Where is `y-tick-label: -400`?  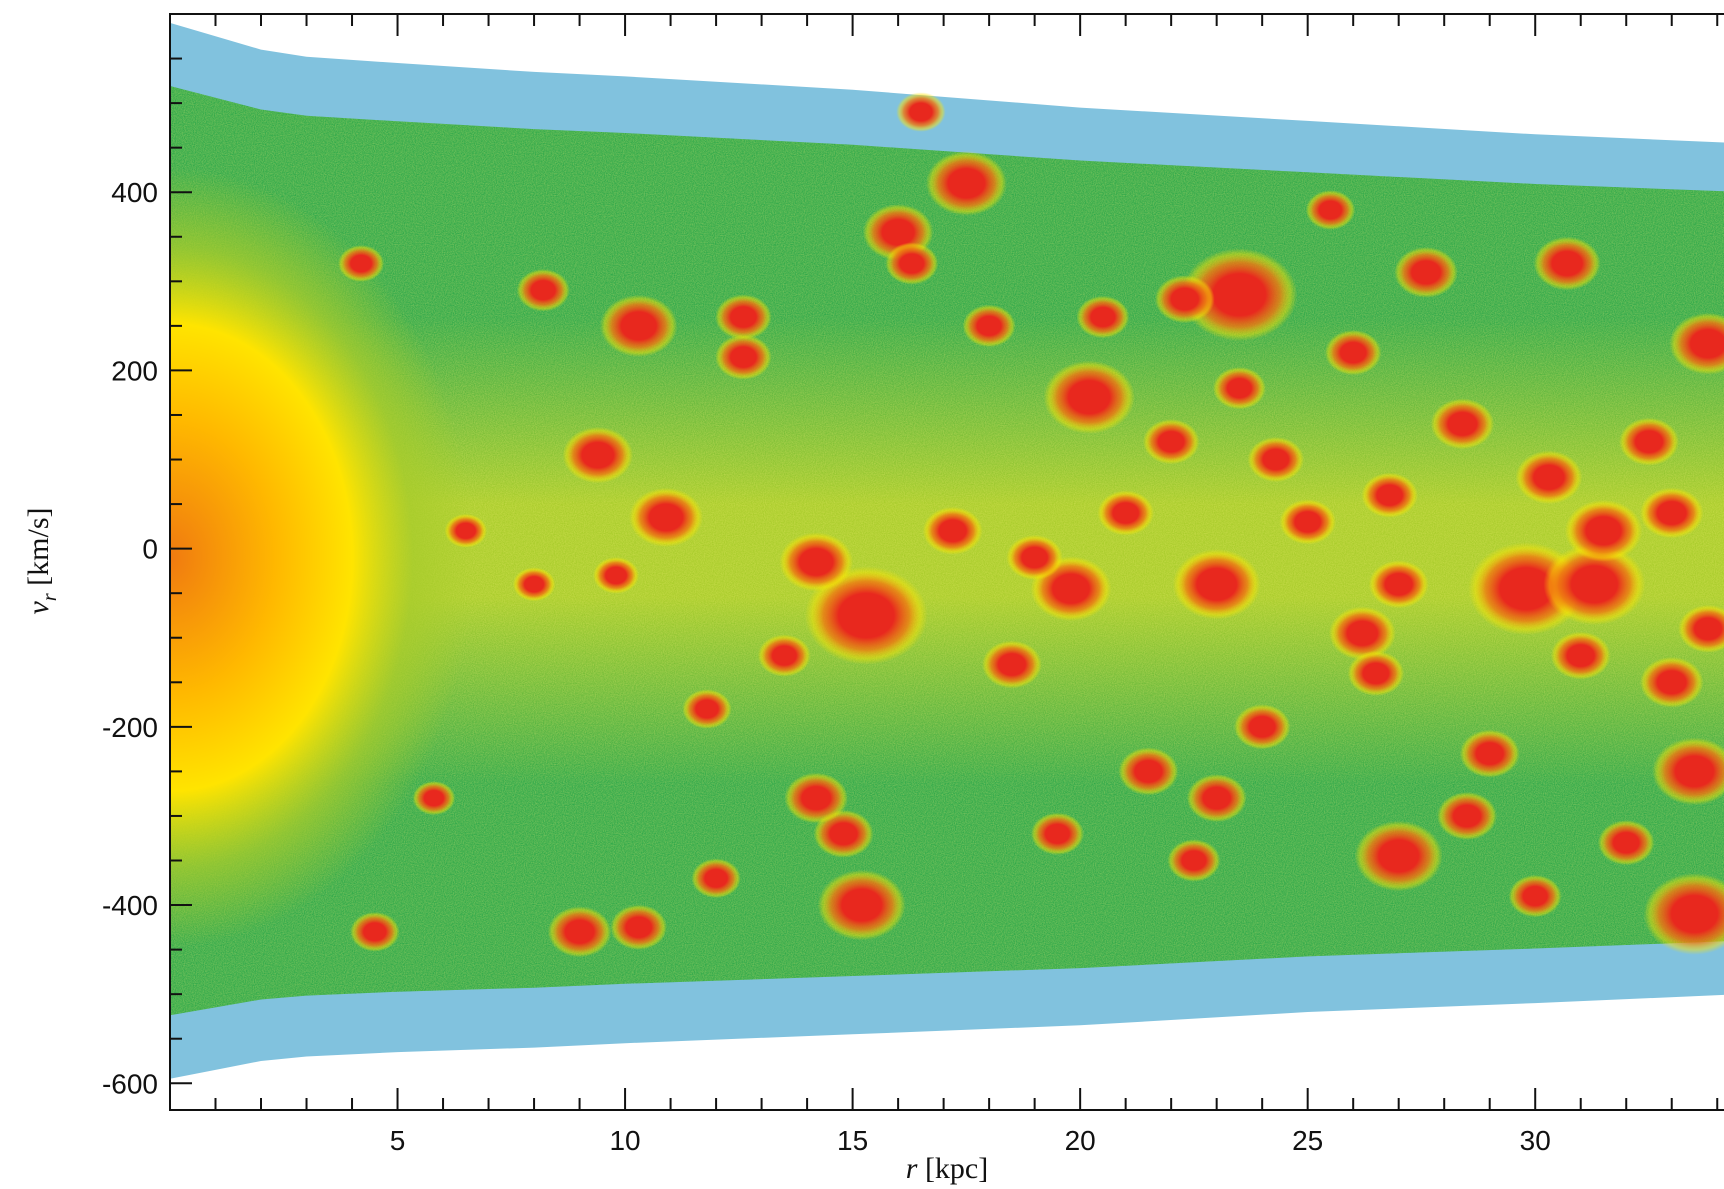 y-tick-label: -400 is located at coordinates (130, 905).